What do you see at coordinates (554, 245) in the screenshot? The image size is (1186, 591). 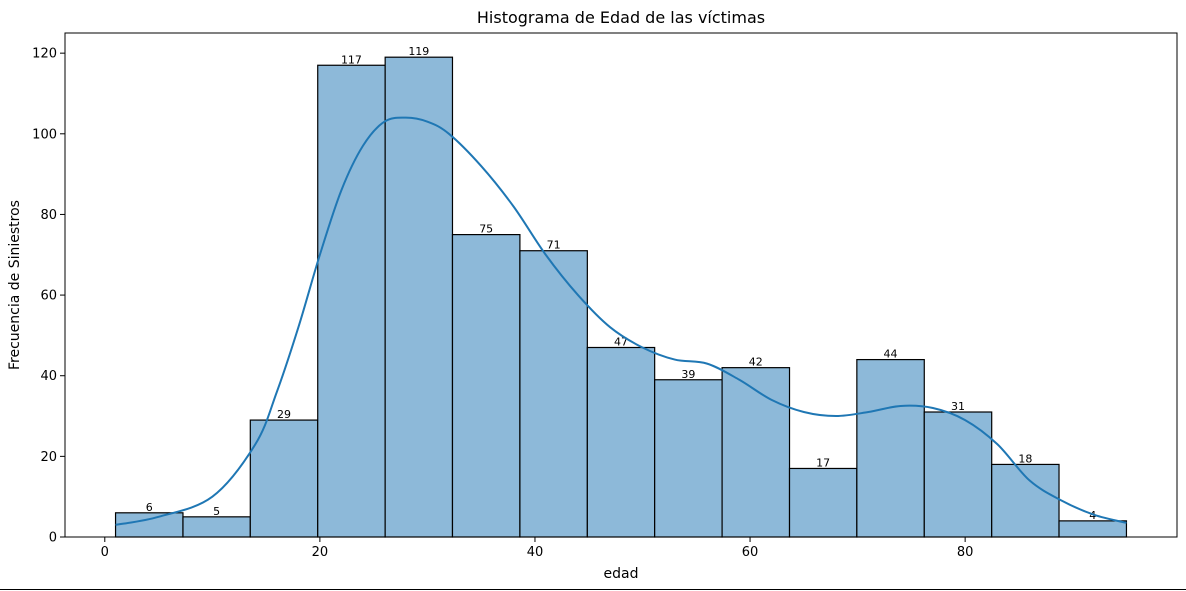 I see `bar-value-label: 71` at bounding box center [554, 245].